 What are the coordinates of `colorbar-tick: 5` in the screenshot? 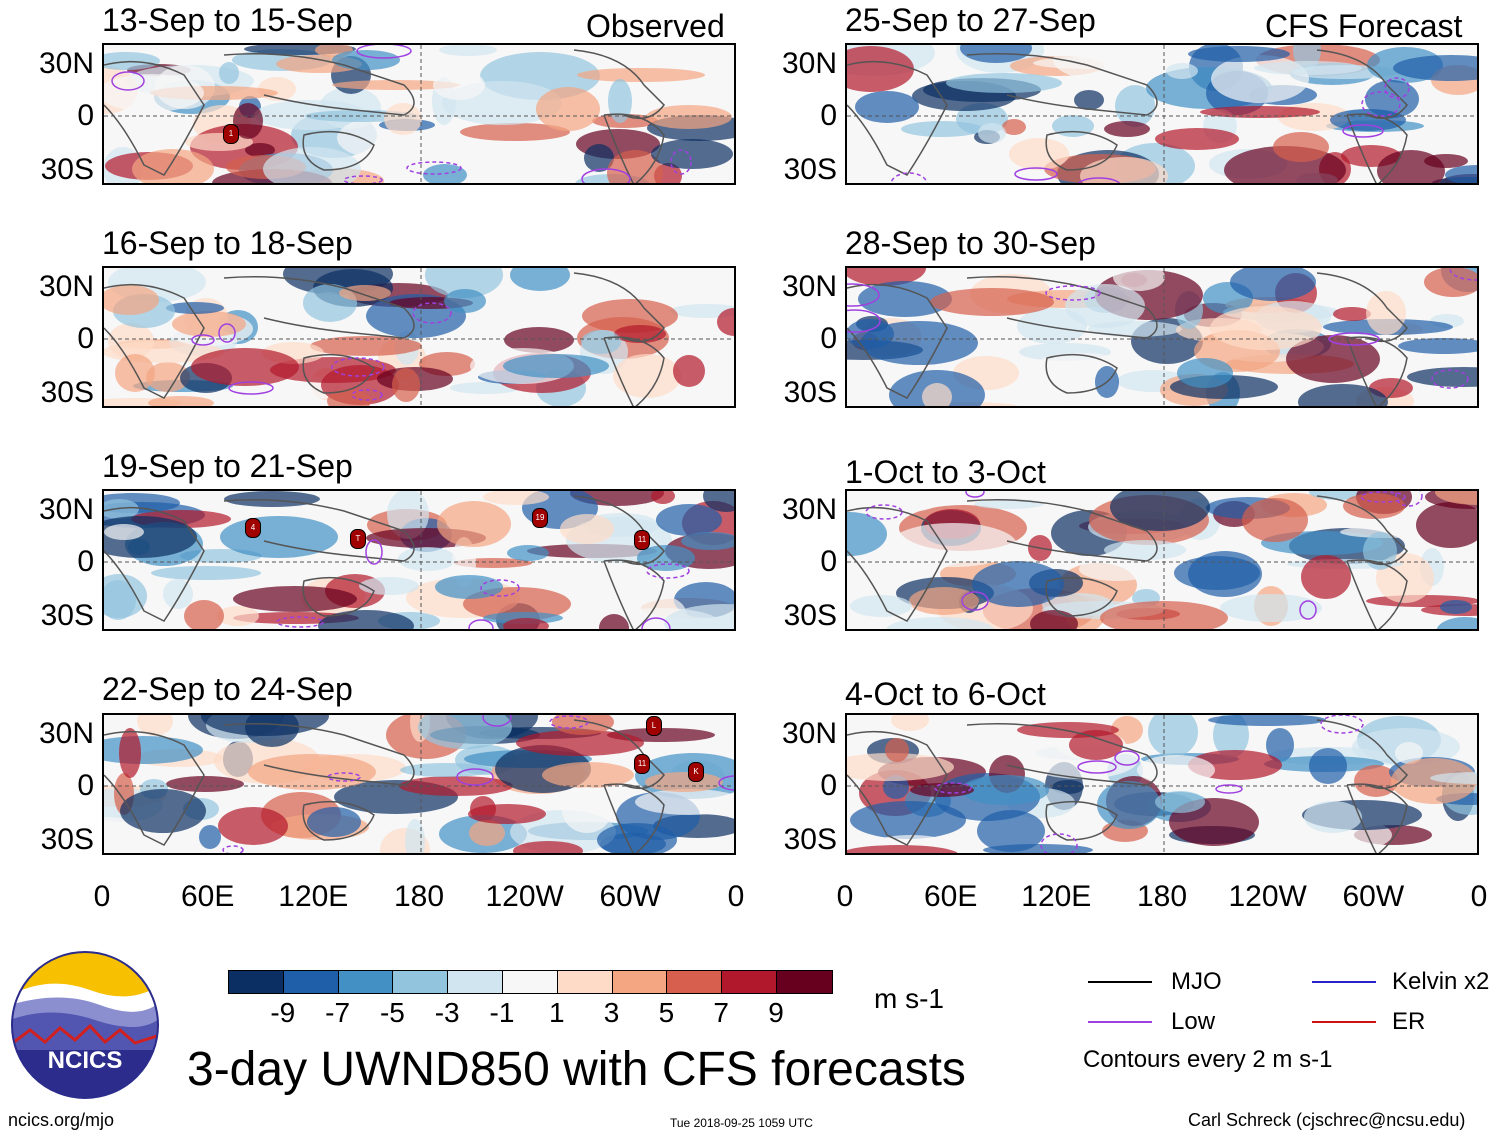 It's located at (666, 1012).